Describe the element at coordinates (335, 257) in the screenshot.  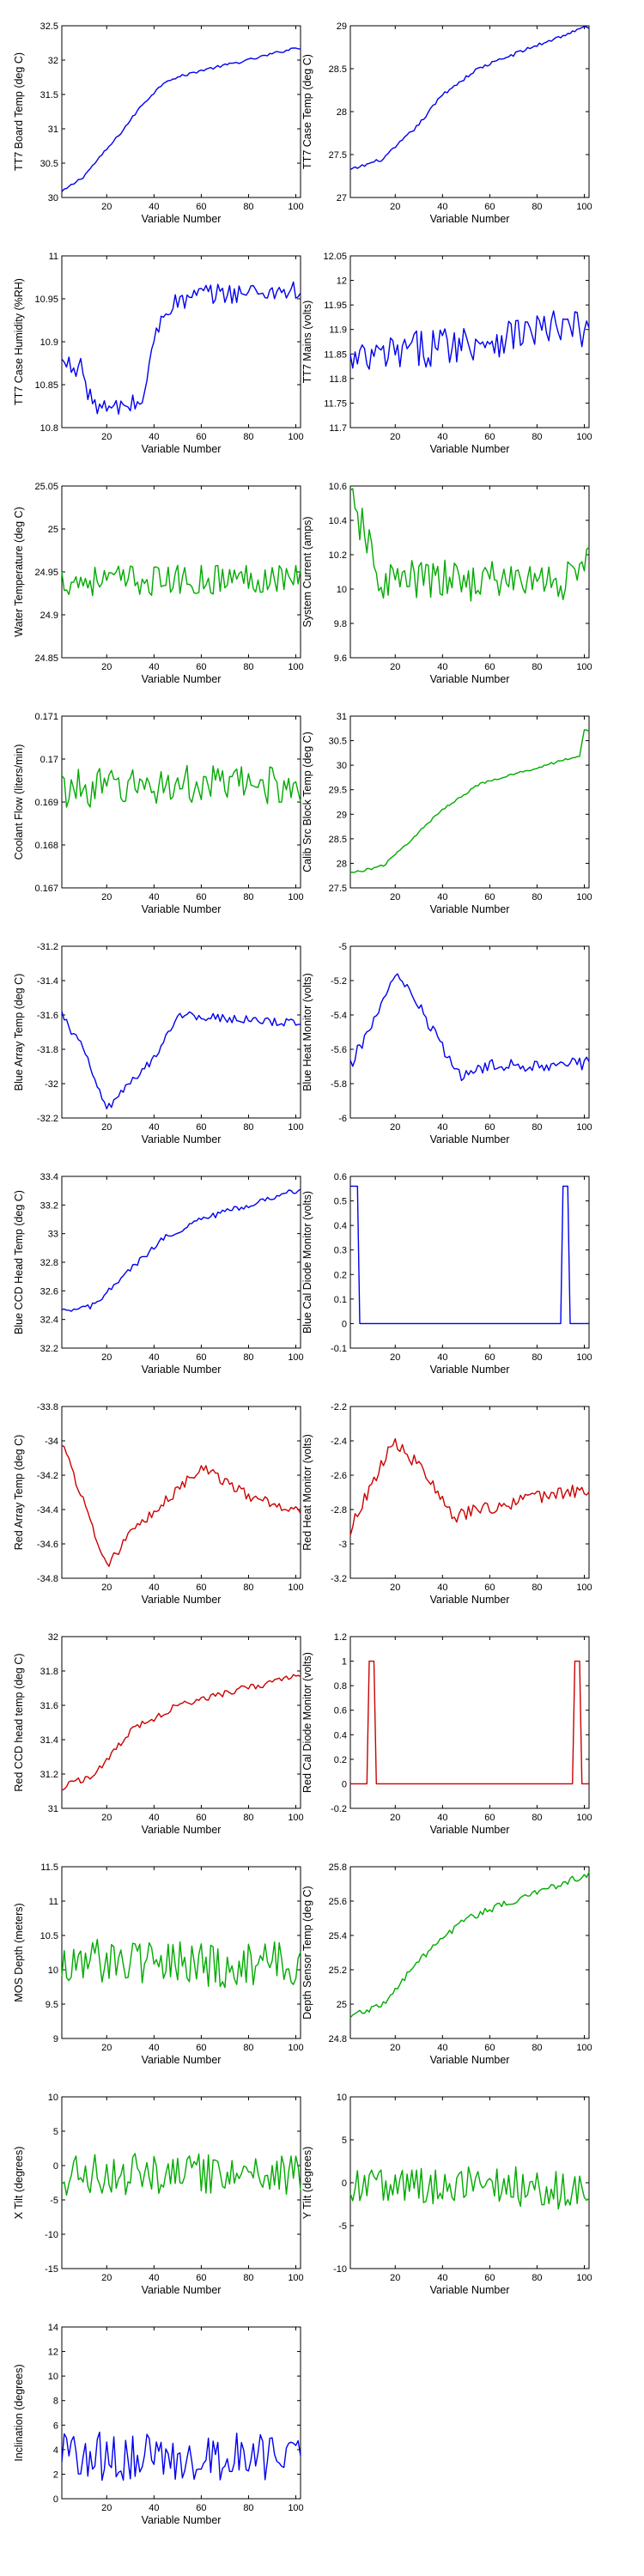
I see `y-tick-label: 12.05` at that location.